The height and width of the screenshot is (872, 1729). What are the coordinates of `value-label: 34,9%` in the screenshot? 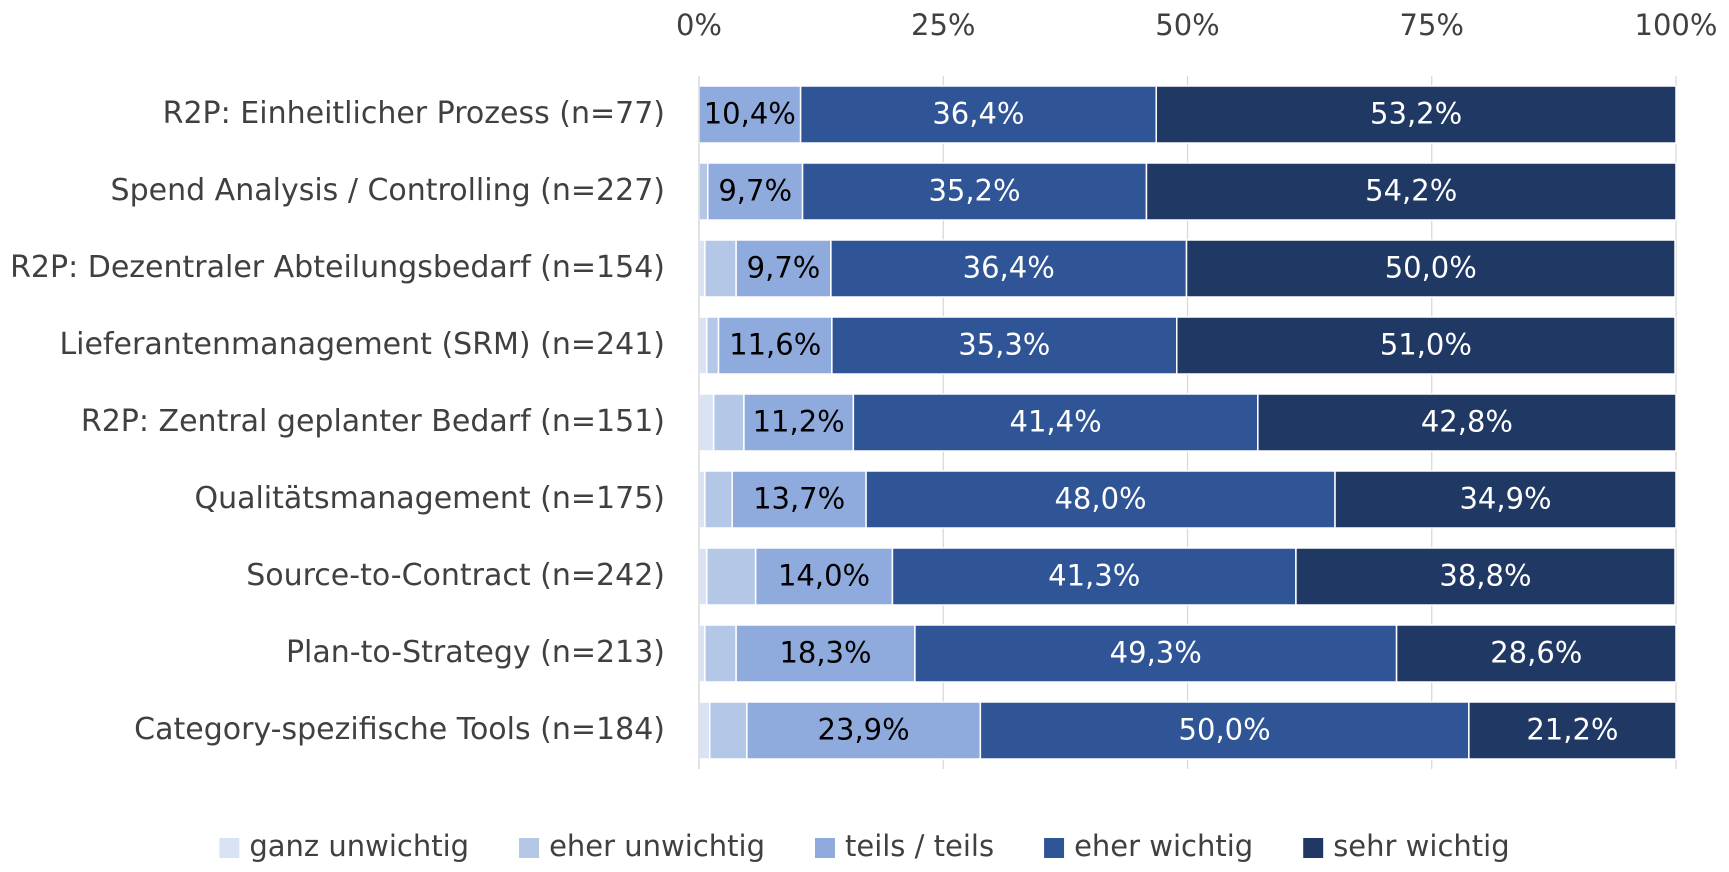 It's located at (1505, 499).